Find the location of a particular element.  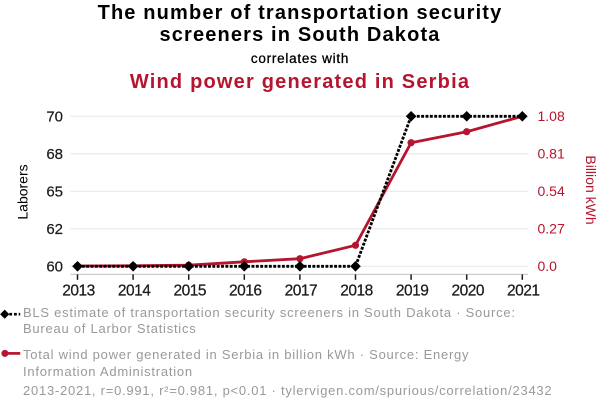

svg-text: 70 is located at coordinates (54, 117).